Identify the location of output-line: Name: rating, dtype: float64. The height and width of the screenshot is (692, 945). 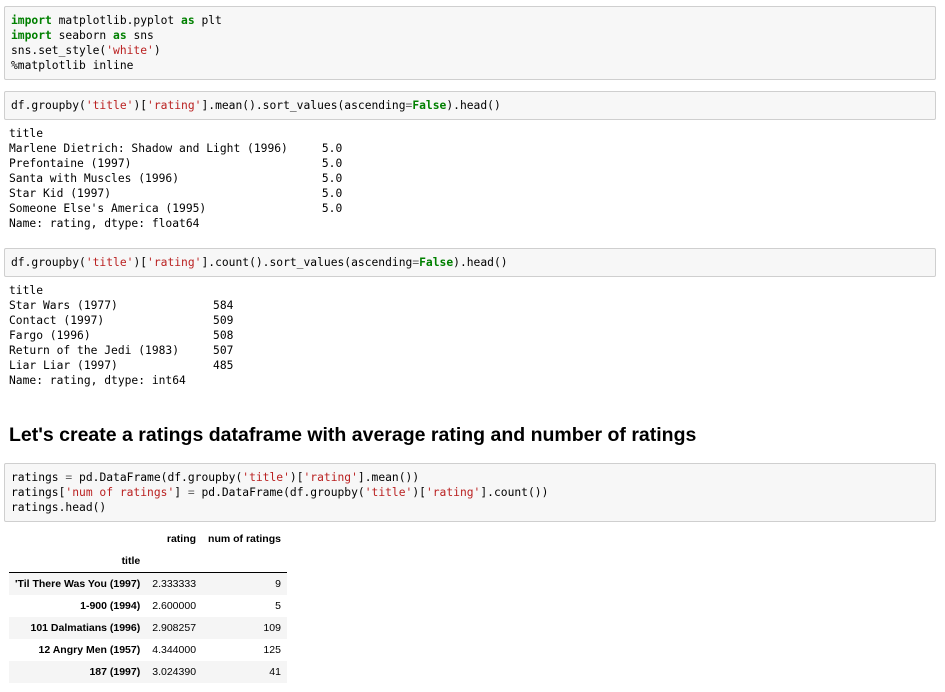
(104, 223).